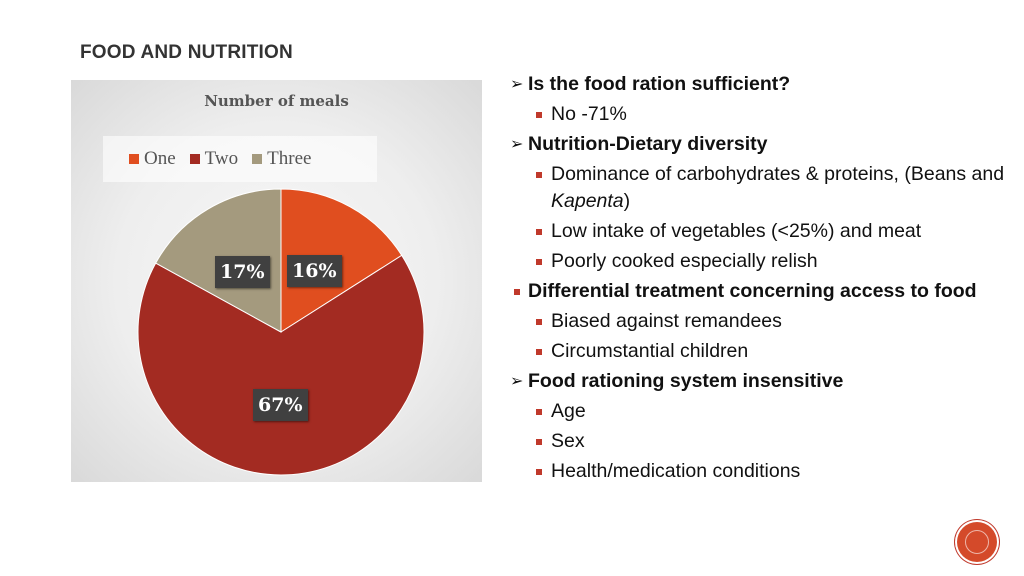  I want to click on bullet-item: Biased against remandees, so click(760, 321).